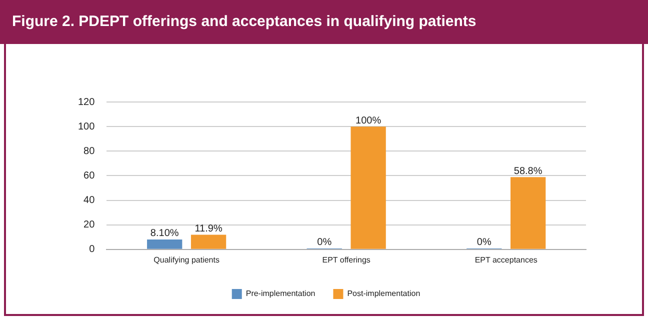 This screenshot has height=320, width=648. What do you see at coordinates (506, 259) in the screenshot?
I see `x-tick-label: EPT acceptances` at bounding box center [506, 259].